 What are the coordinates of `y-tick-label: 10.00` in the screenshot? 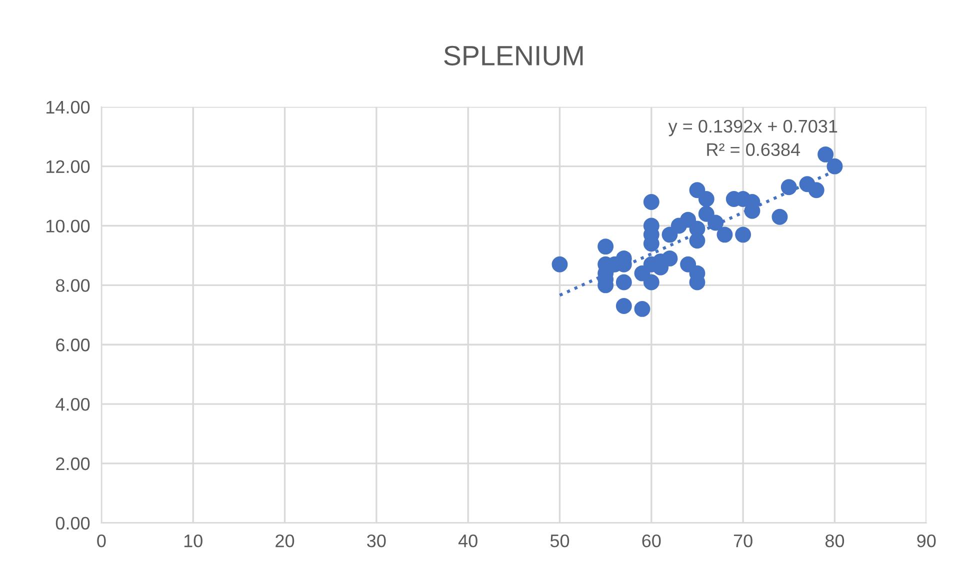 It's located at (68, 226).